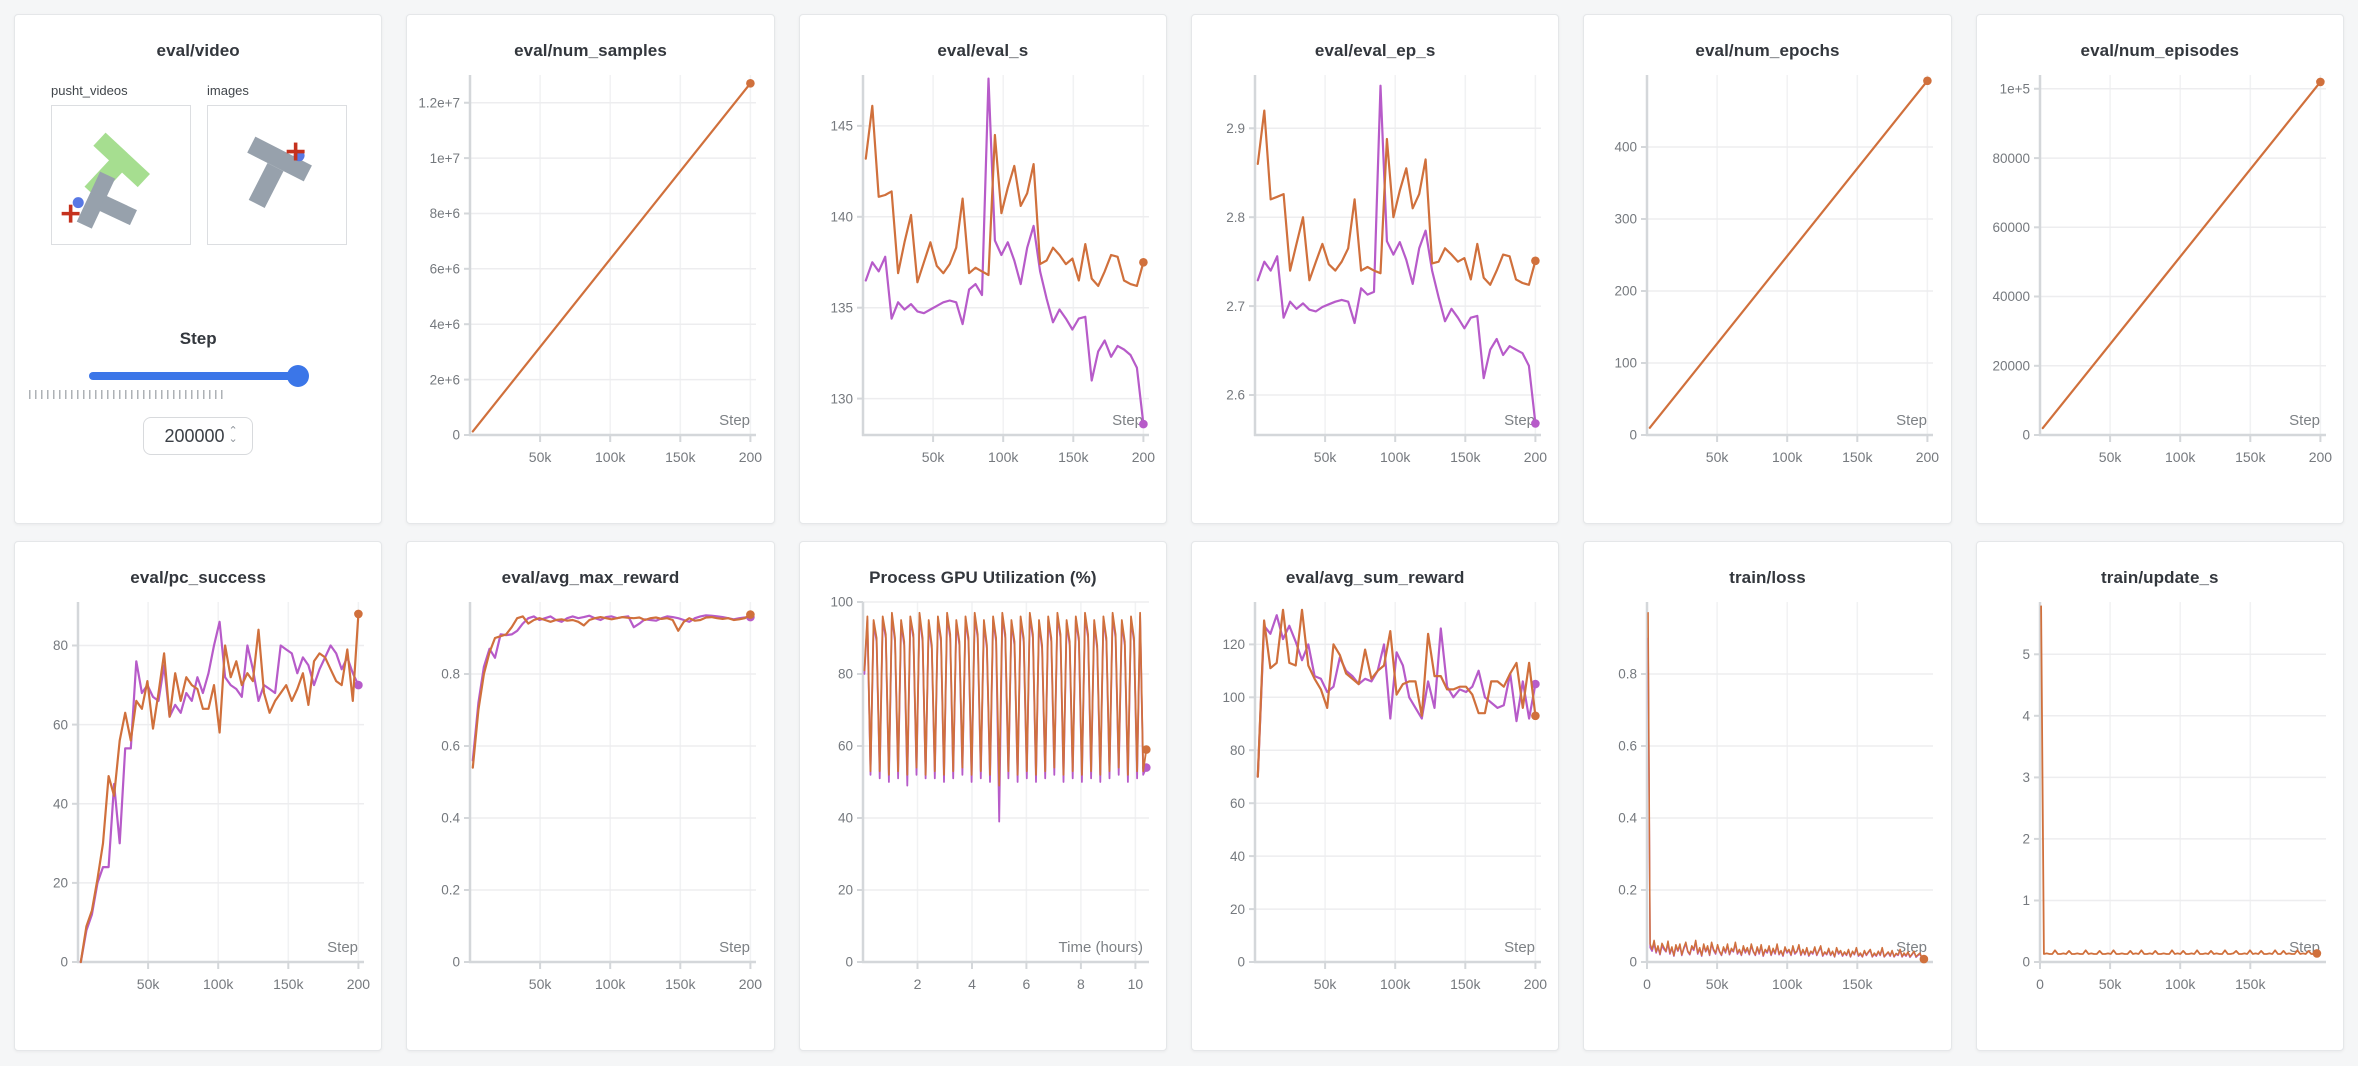 Image resolution: width=2358 pixels, height=1066 pixels. What do you see at coordinates (845, 746) in the screenshot?
I see `svg-text: 60` at bounding box center [845, 746].